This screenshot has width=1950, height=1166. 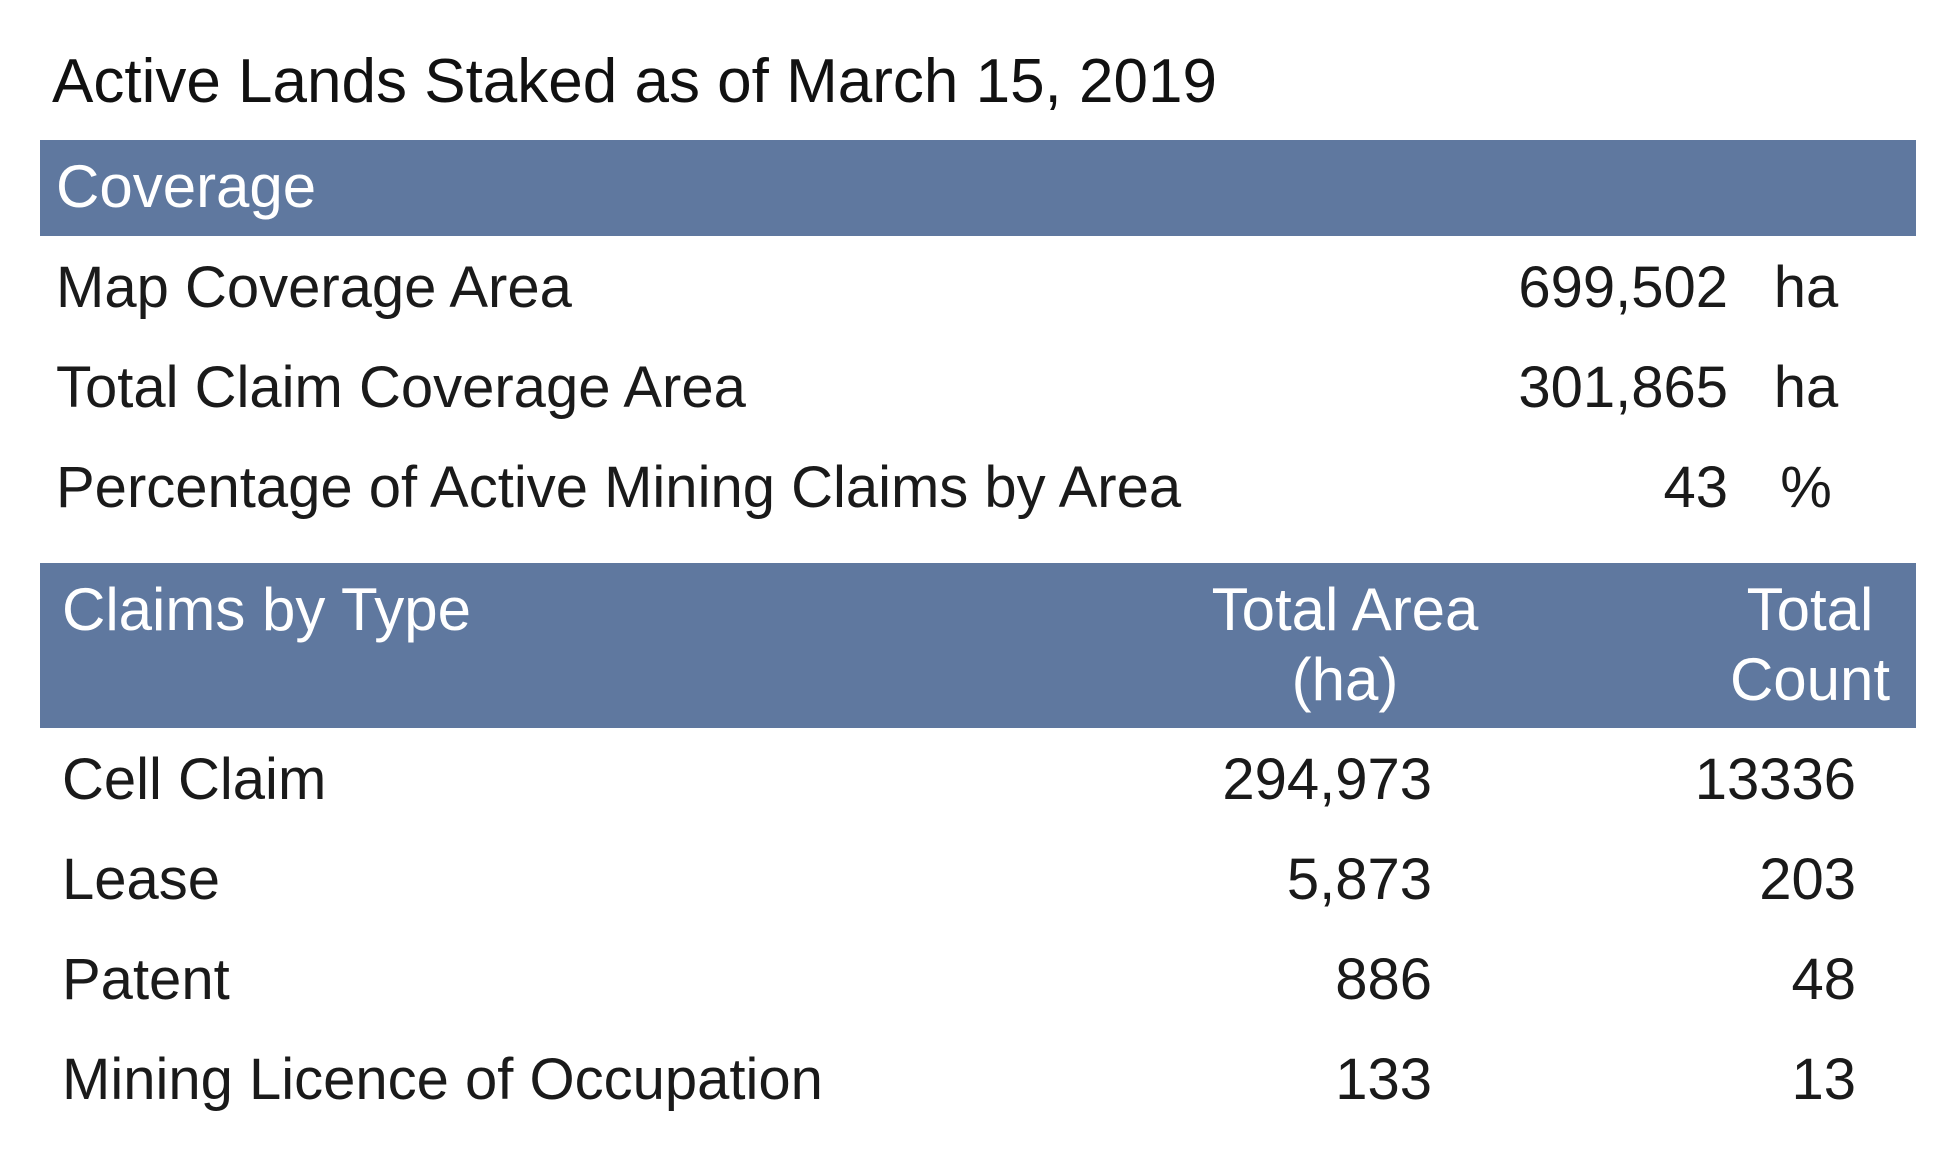 I want to click on claim-type-count: 13336, so click(x=1775, y=779).